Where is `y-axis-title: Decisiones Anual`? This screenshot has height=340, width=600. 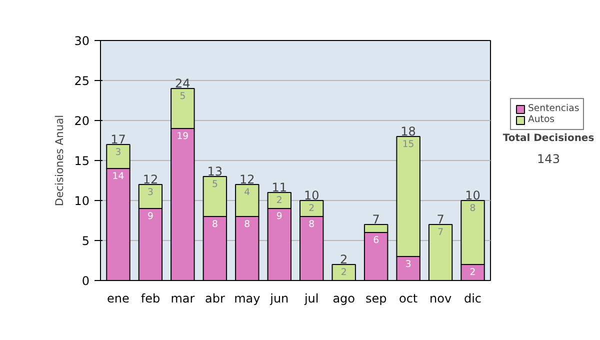
y-axis-title: Decisiones Anual is located at coordinates (59, 160).